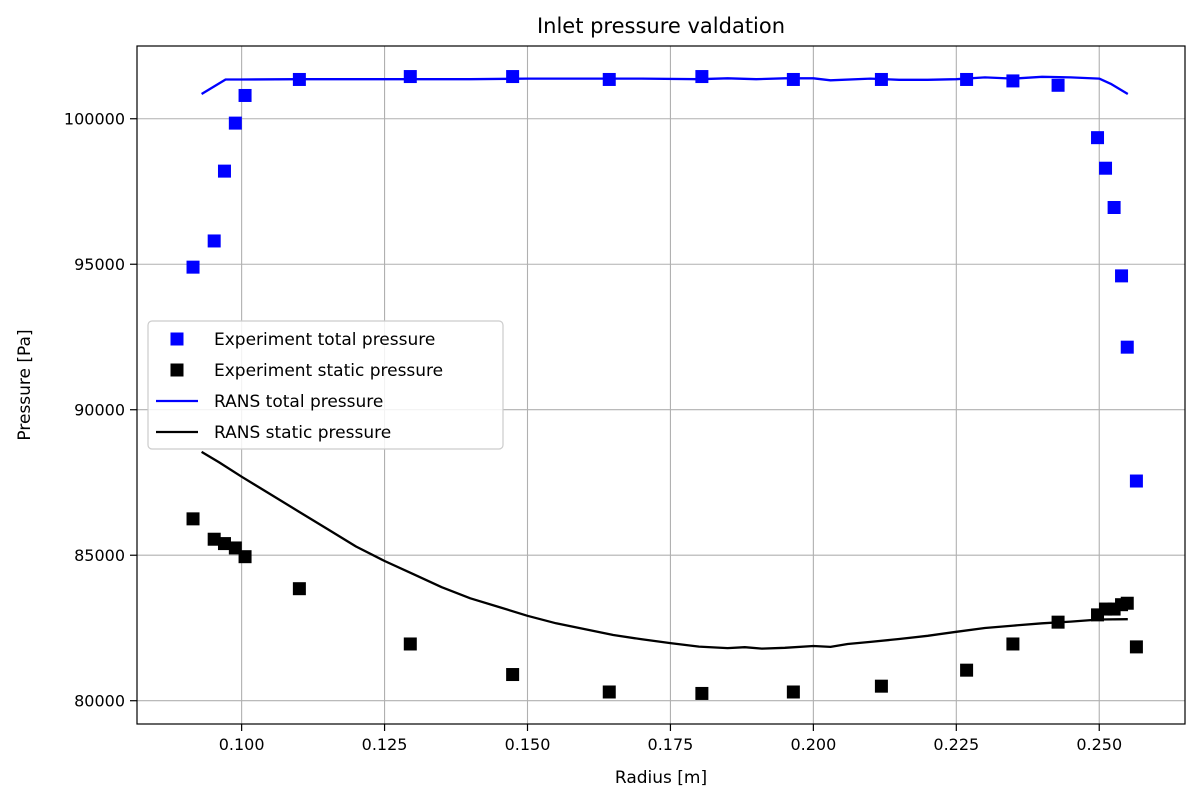 This screenshot has height=803, width=1202. Describe the element at coordinates (99, 264) in the screenshot. I see `y-tick-label: 95000` at that location.